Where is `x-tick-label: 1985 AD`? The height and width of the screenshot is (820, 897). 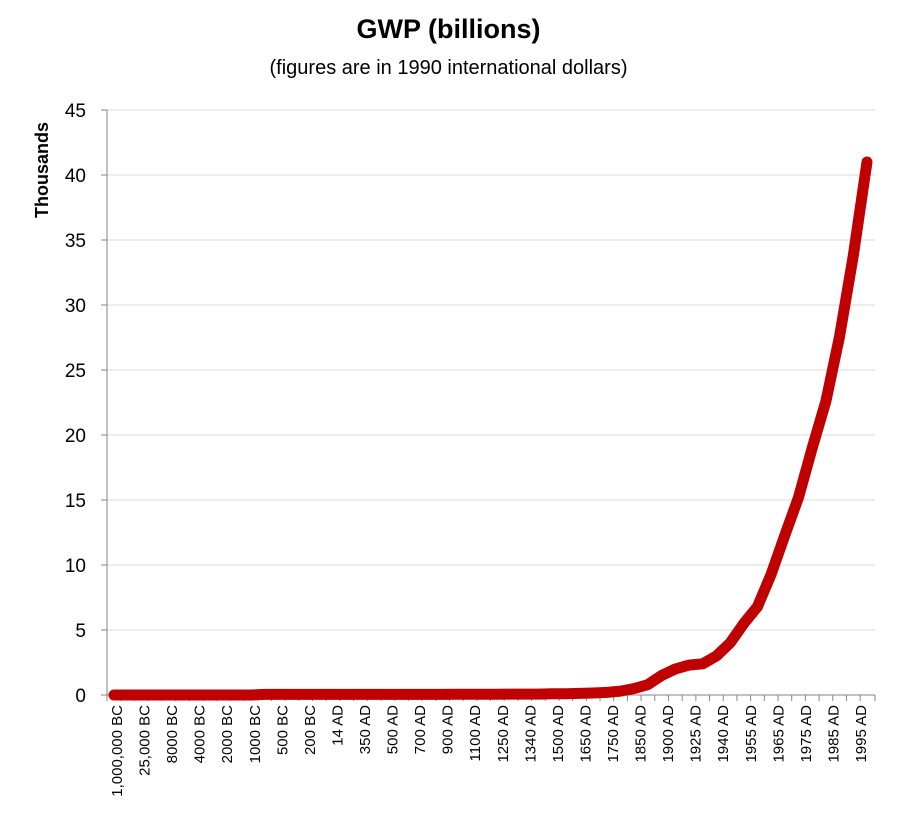 x-tick-label: 1985 AD is located at coordinates (833, 734).